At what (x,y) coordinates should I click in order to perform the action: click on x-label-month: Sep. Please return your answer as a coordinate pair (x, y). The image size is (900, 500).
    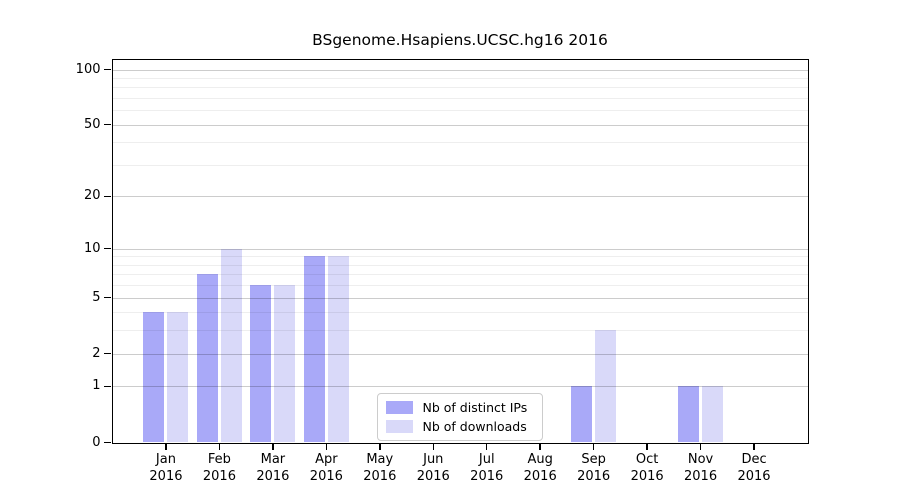
    Looking at the image, I should click on (593, 459).